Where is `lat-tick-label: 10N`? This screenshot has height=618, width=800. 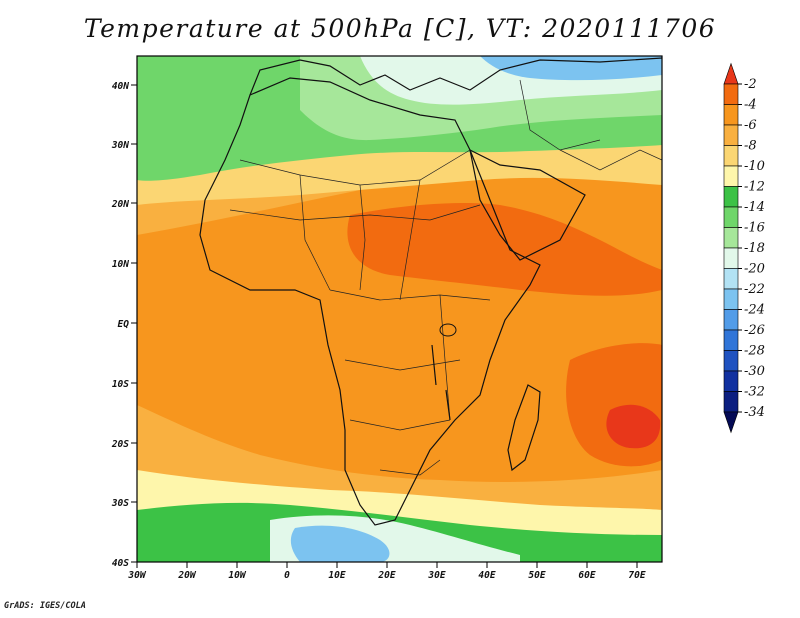
lat-tick-label: 10N is located at coordinates (120, 264).